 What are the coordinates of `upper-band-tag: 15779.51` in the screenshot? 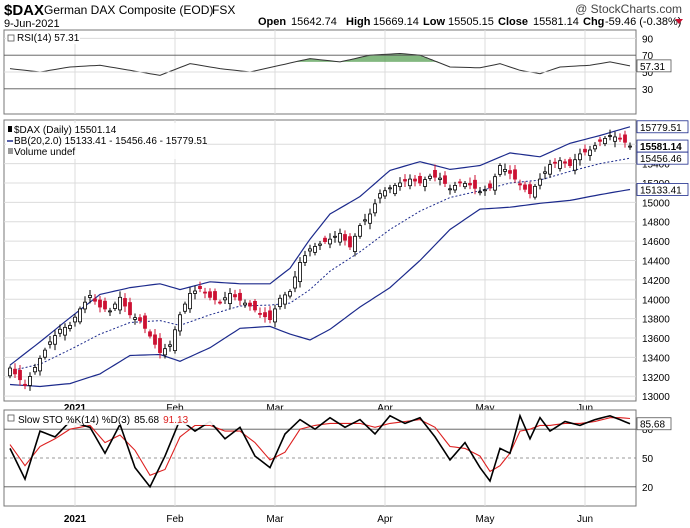 It's located at (661, 128).